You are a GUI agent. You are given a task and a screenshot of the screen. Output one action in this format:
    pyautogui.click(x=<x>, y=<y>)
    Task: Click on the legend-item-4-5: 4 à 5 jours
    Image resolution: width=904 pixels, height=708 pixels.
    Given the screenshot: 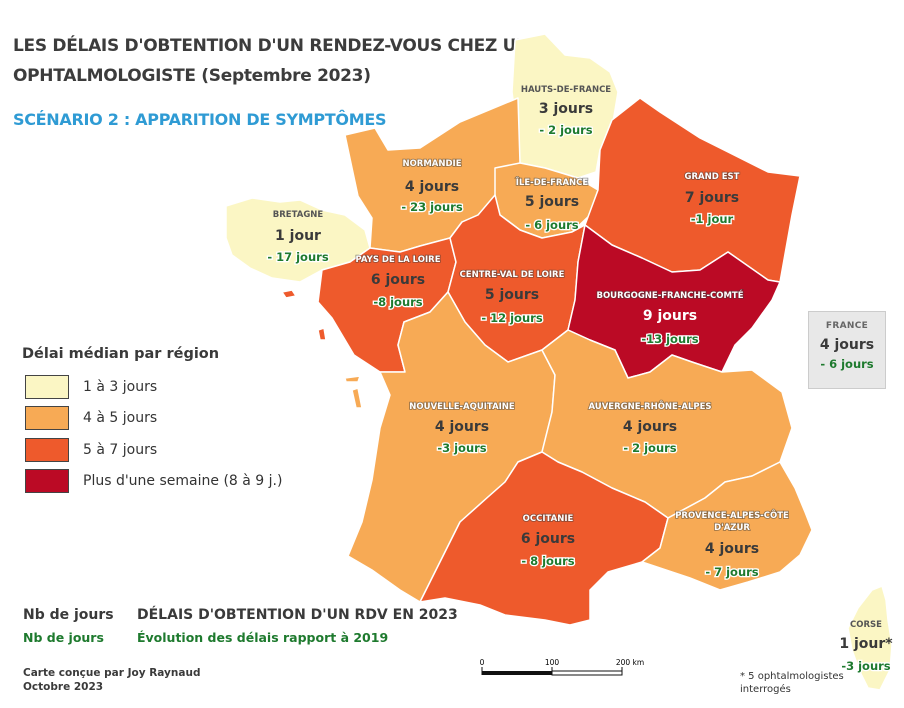 What is the action you would take?
    pyautogui.click(x=91, y=418)
    